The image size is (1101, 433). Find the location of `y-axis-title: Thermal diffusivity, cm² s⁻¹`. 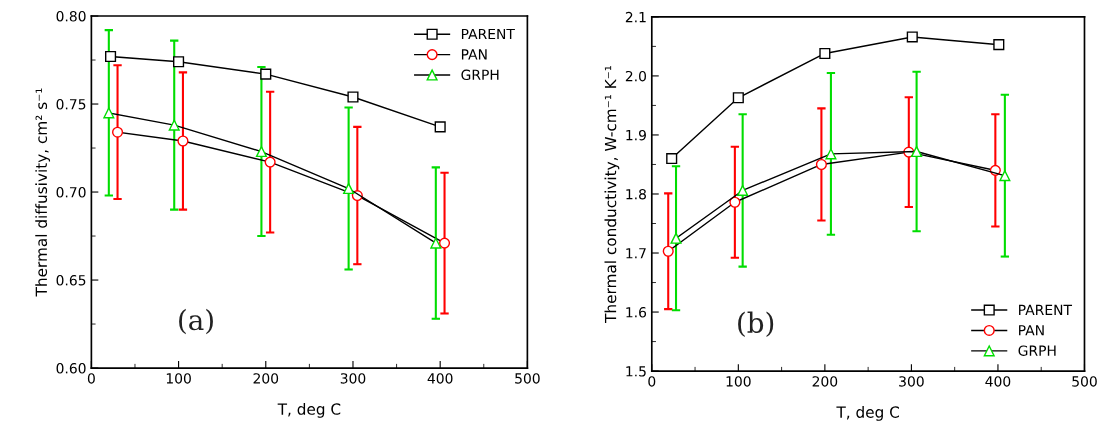

y-axis-title: Thermal diffusivity, cm² s⁻¹ is located at coordinates (43, 192).